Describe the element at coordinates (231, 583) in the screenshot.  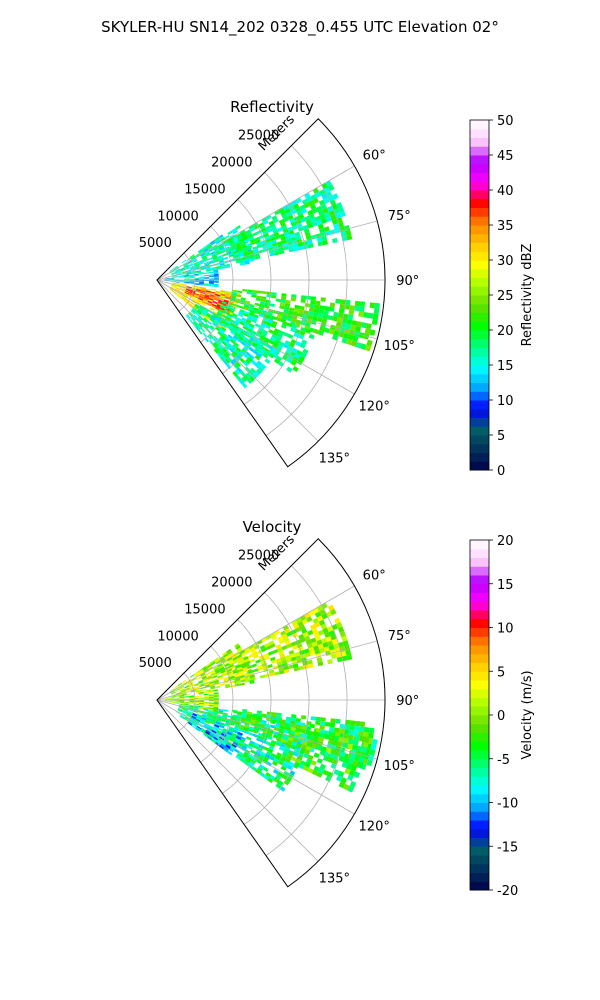
I see `range-tick-label: 20000` at that location.